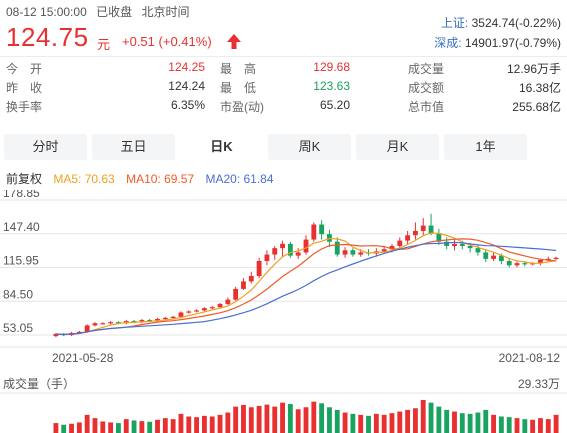 The width and height of the screenshot is (567, 433). What do you see at coordinates (138, 41) in the screenshot?
I see `change-value: +0.51` at bounding box center [138, 41].